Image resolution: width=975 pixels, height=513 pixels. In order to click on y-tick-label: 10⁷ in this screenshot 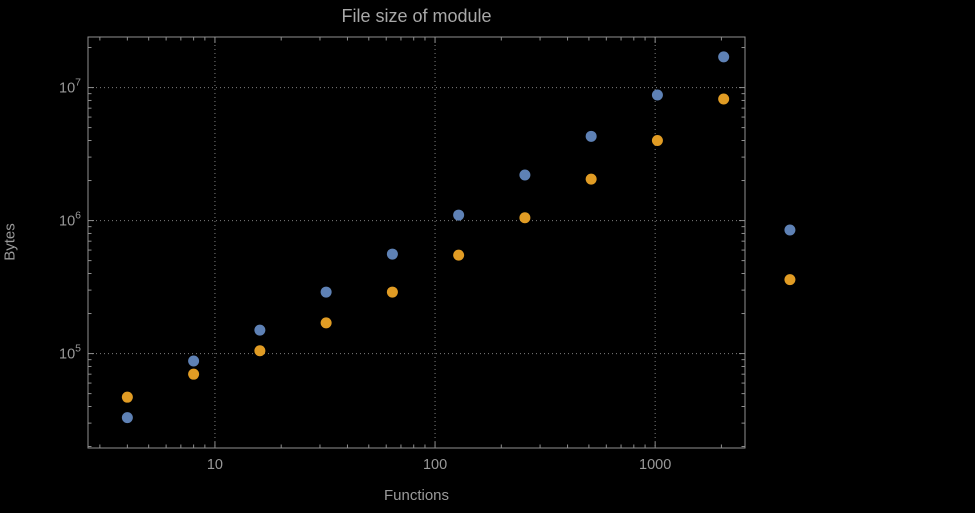, I will do `click(70, 87)`.